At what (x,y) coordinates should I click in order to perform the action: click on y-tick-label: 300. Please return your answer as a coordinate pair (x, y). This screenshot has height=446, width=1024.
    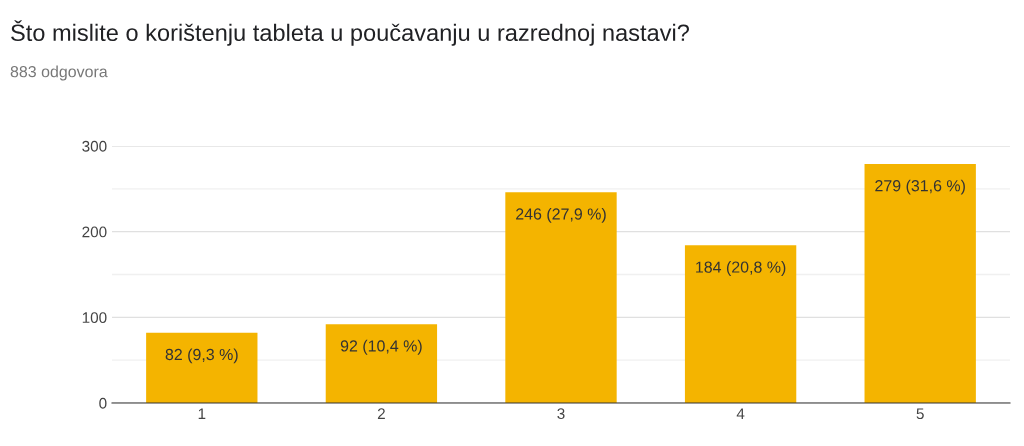
    Looking at the image, I should click on (94, 146).